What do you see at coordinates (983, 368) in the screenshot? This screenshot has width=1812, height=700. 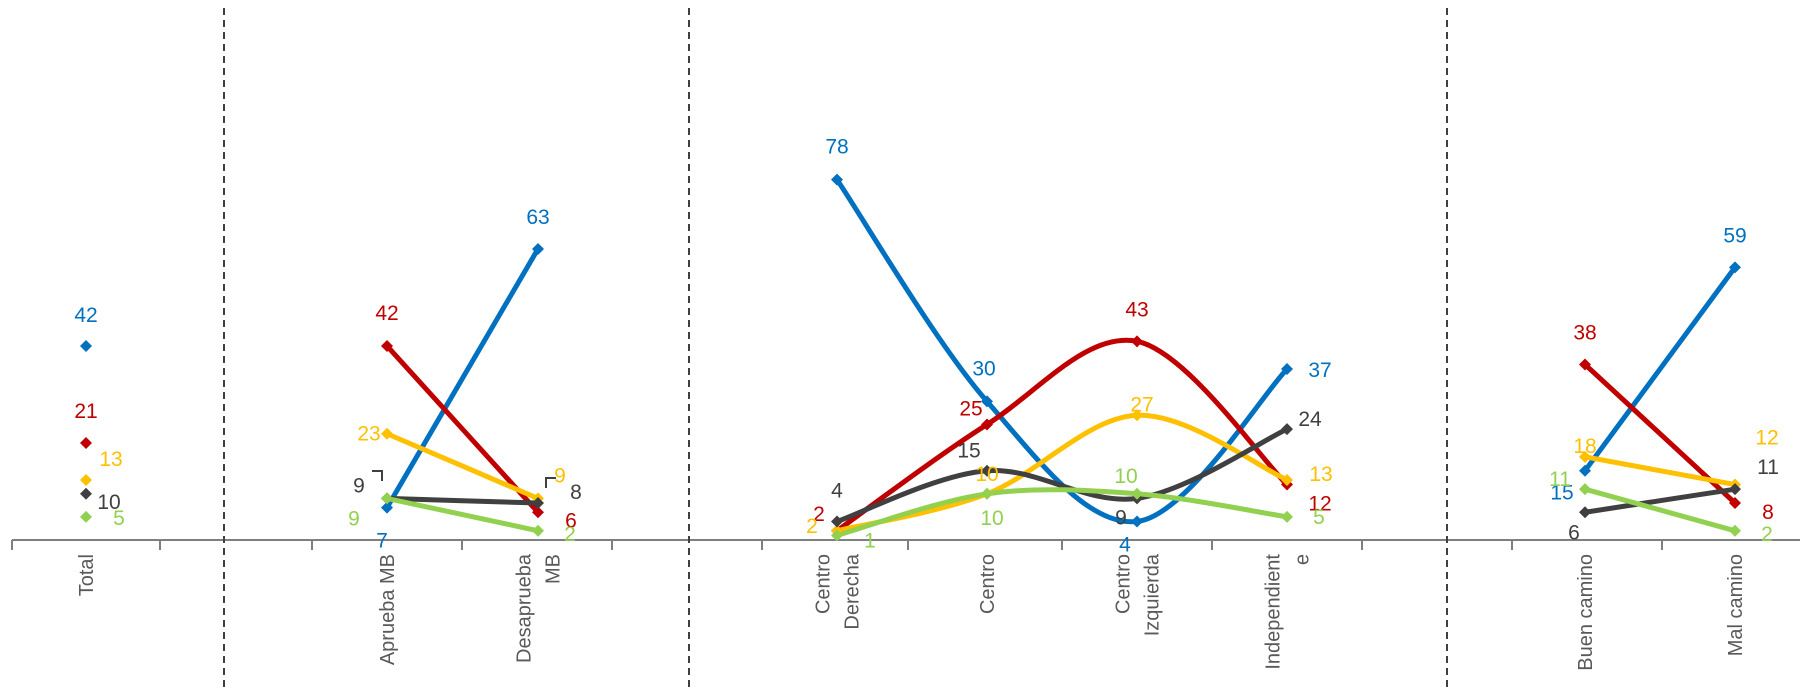 I see `data-label: 30` at bounding box center [983, 368].